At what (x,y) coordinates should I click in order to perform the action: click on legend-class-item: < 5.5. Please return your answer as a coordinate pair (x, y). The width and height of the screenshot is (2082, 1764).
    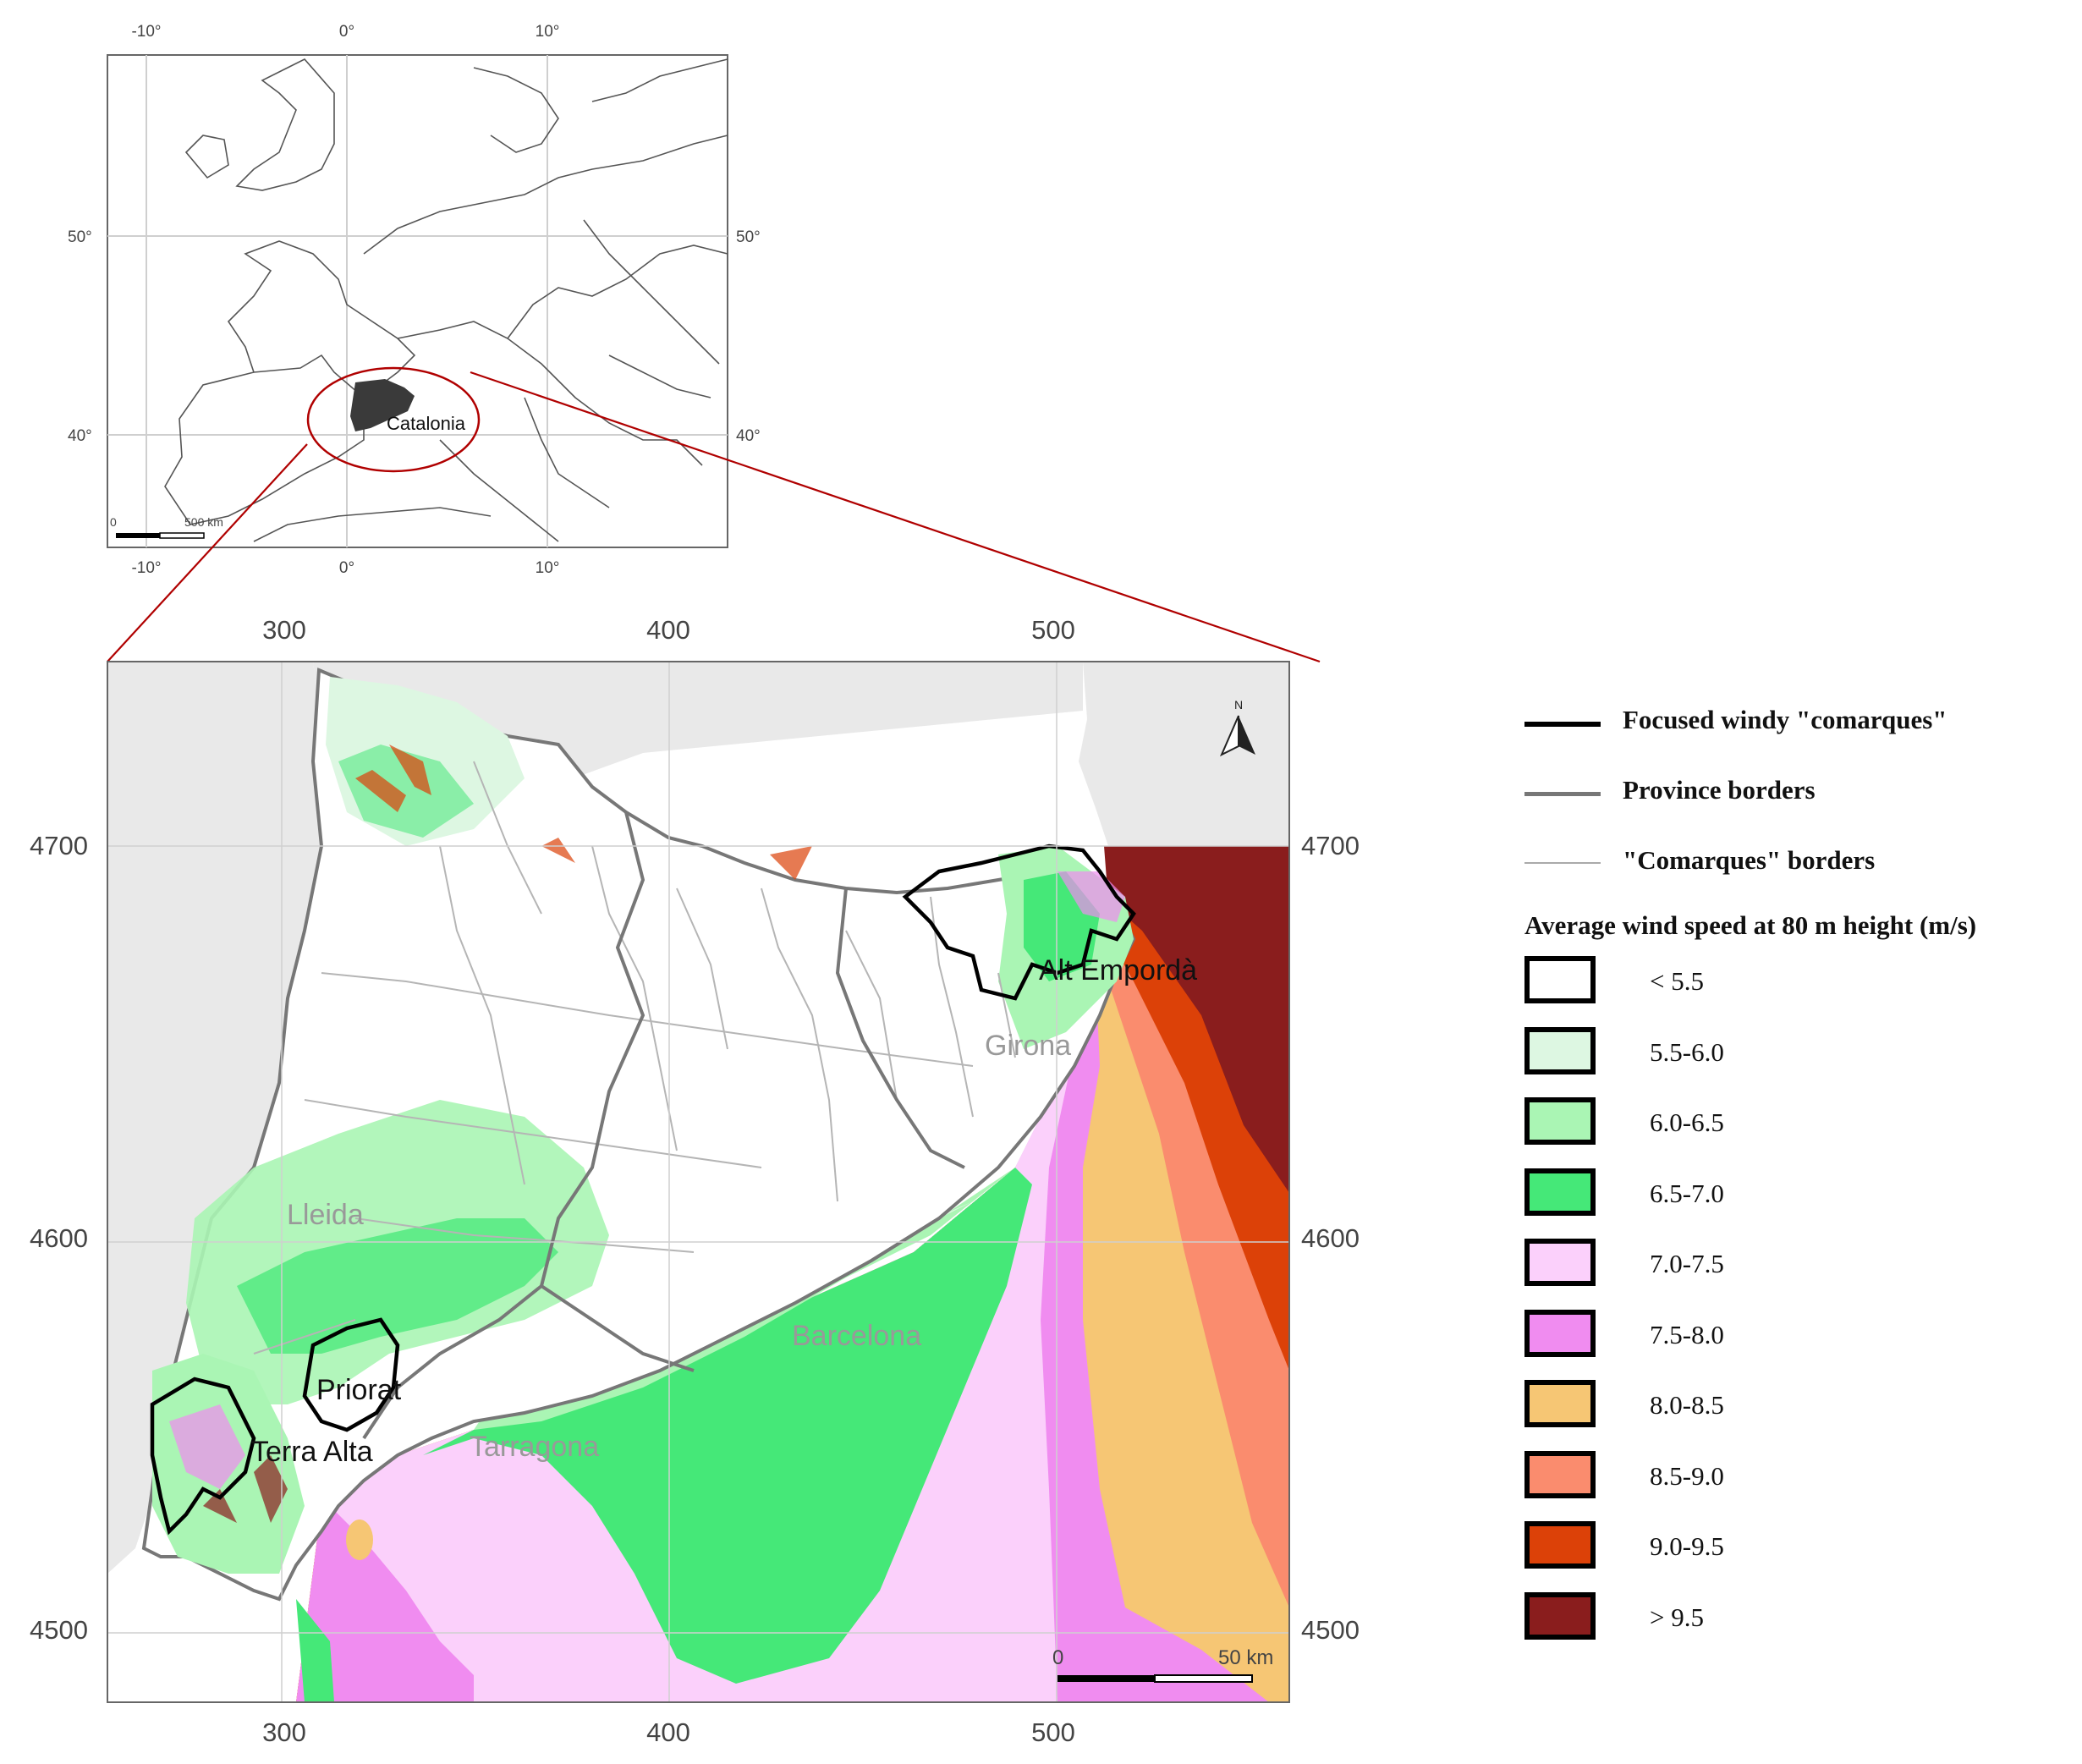
    Looking at the image, I should click on (1793, 991).